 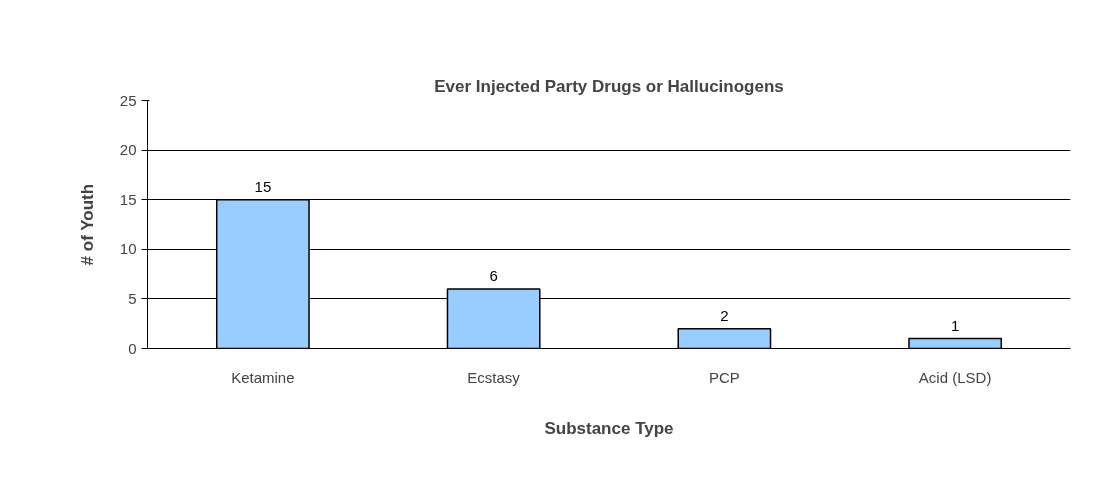 What do you see at coordinates (493, 275) in the screenshot?
I see `data-label: 6` at bounding box center [493, 275].